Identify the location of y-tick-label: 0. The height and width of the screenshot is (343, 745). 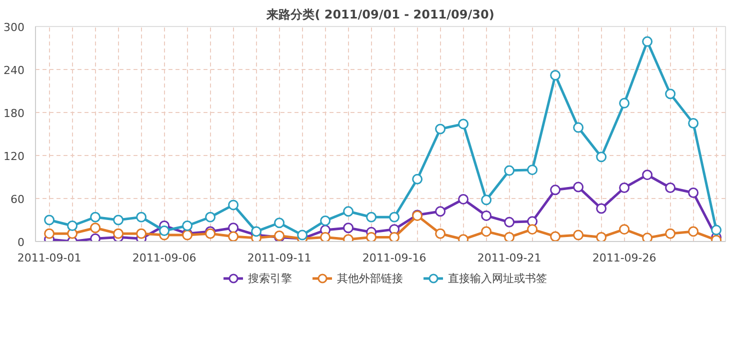
(21, 242).